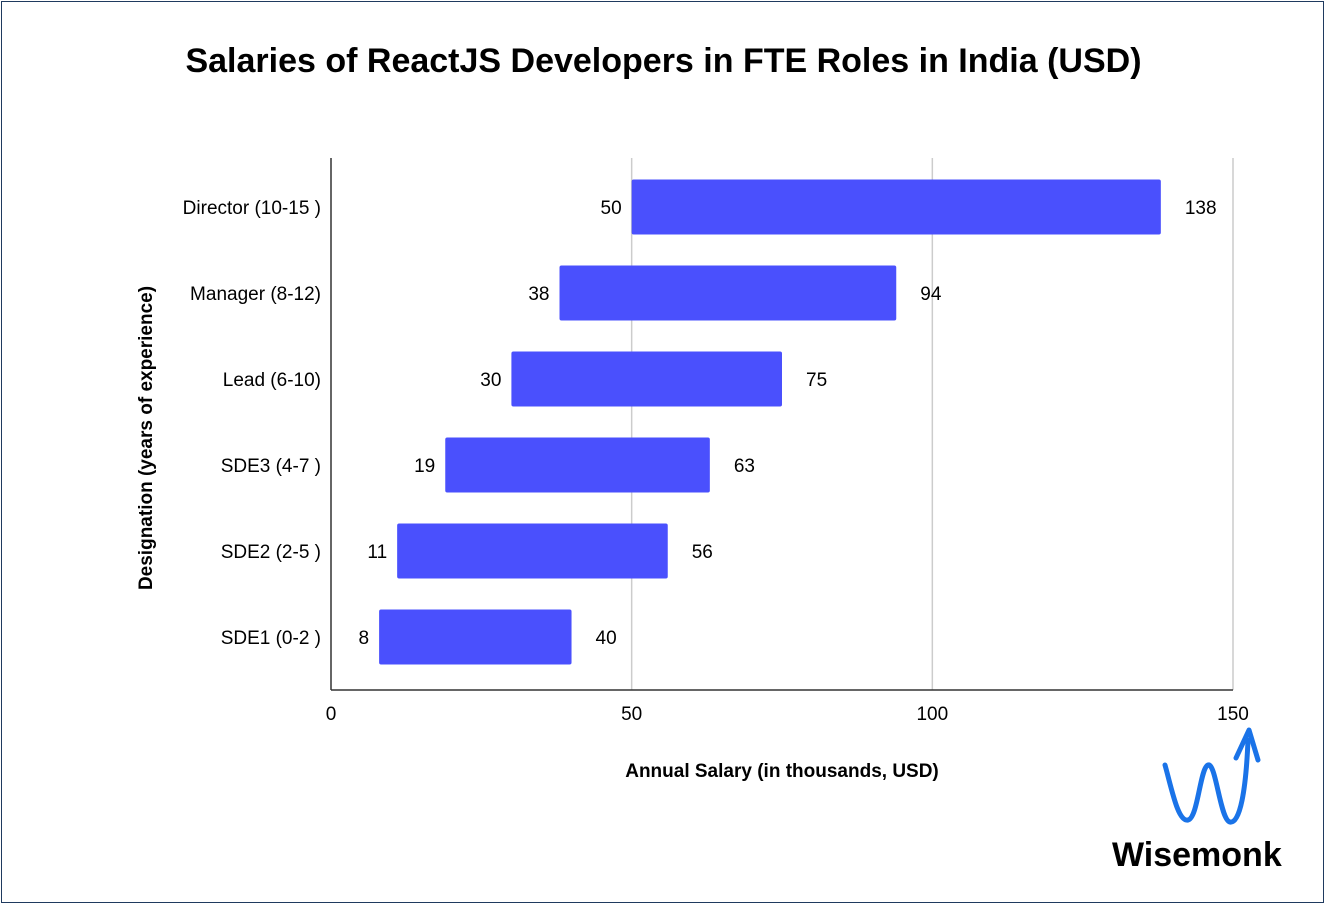 The width and height of the screenshot is (1327, 906). What do you see at coordinates (377, 552) in the screenshot?
I see `data-label-min: 11` at bounding box center [377, 552].